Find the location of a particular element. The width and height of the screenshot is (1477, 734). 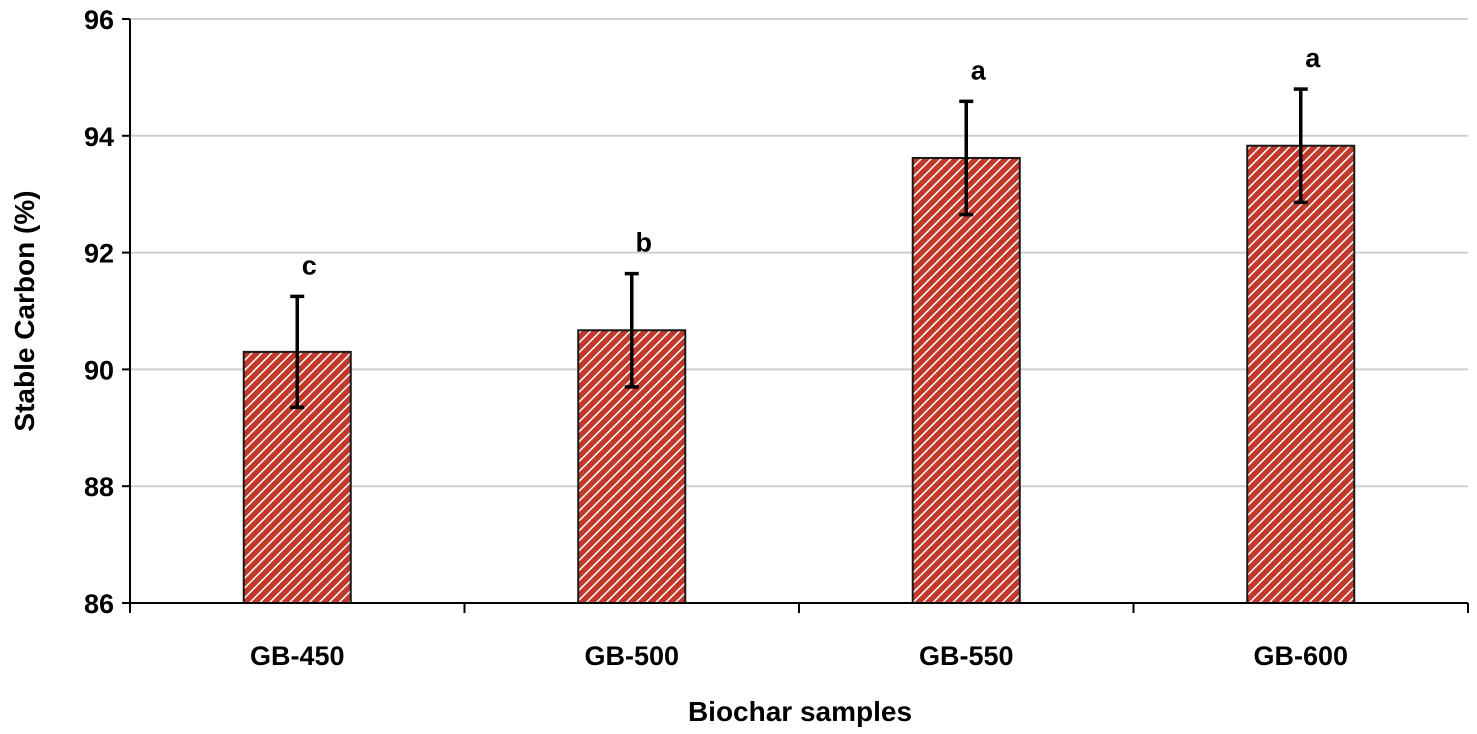

y-tick-label: 96 is located at coordinates (99, 20).